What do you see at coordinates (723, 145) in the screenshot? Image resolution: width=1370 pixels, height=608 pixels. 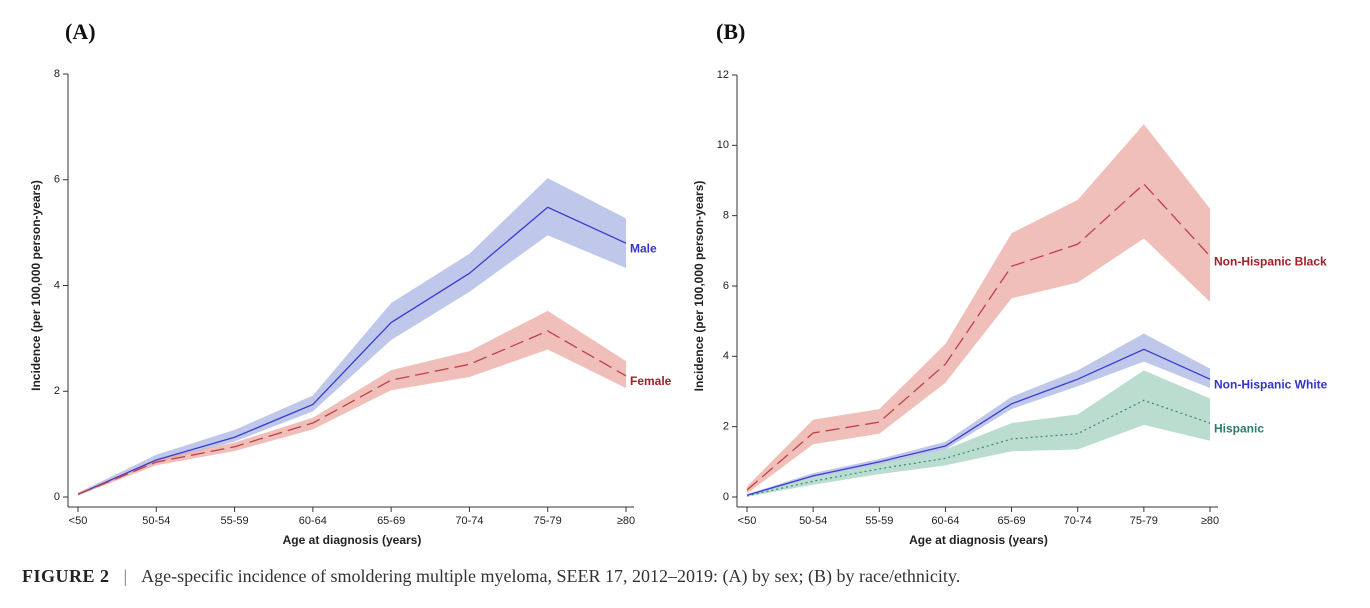 I see `y-tick-label: 10` at bounding box center [723, 145].